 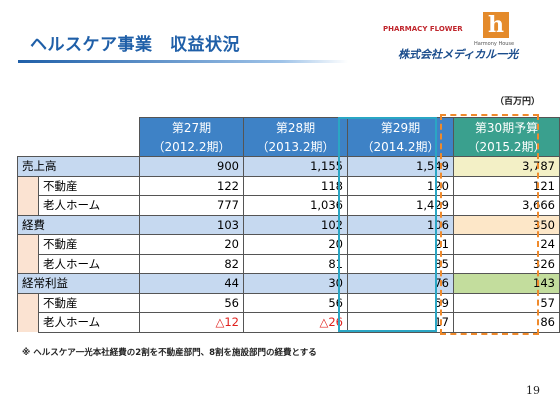 I want to click on cell: 86, so click(x=506, y=322).